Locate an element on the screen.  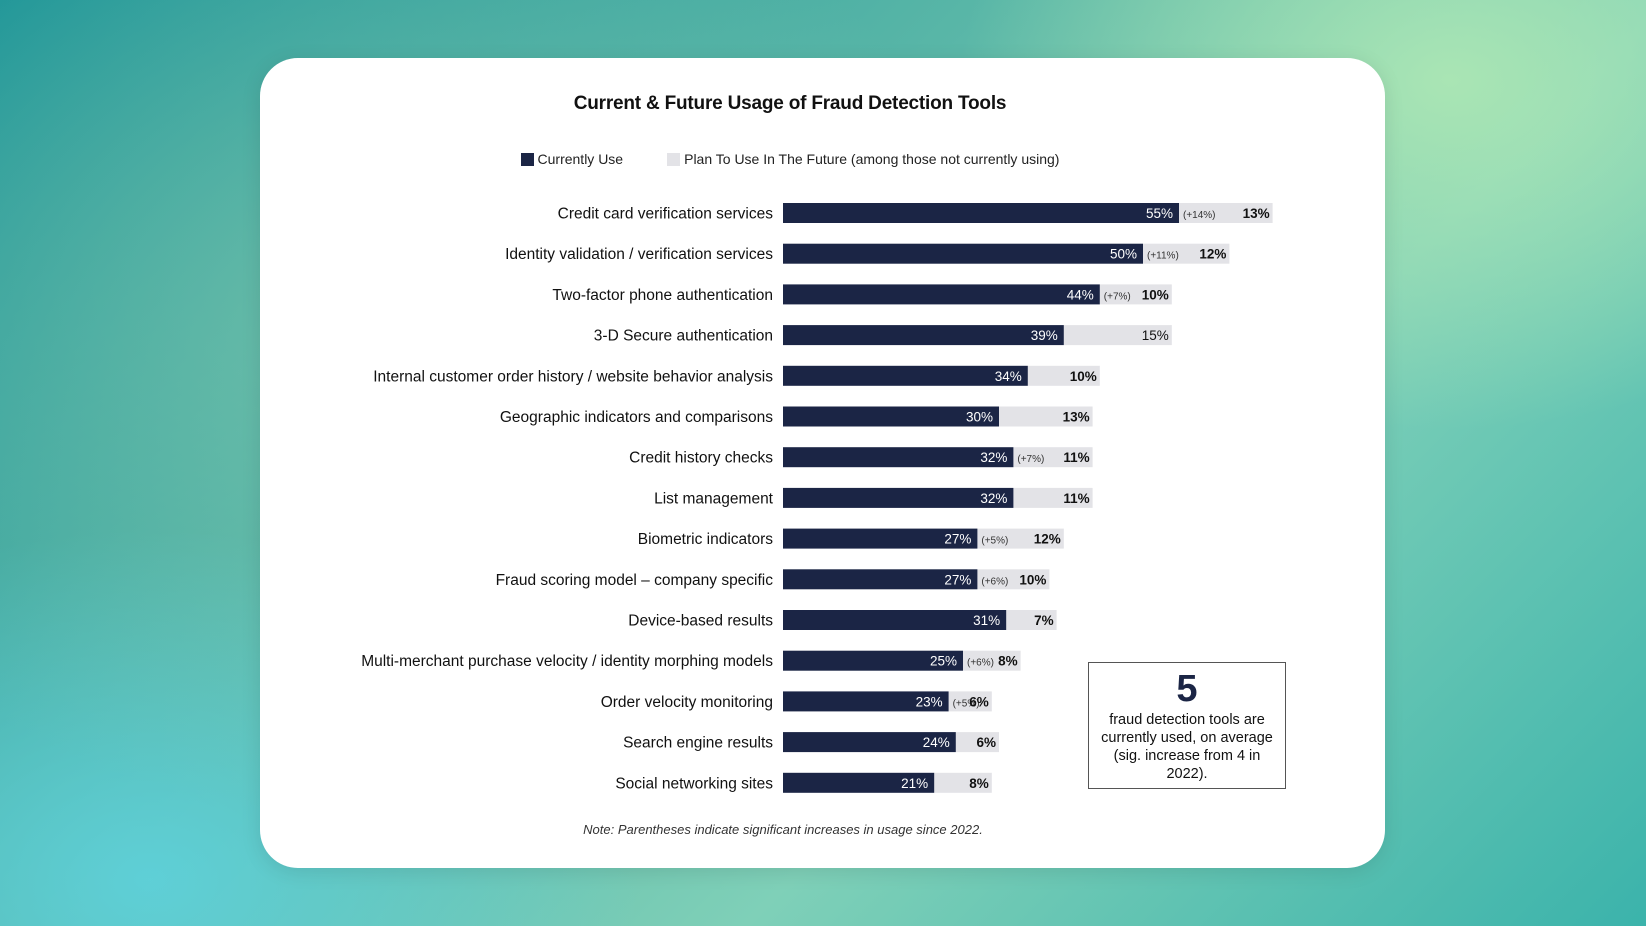
bar-row: Search engine results 24% 6% is located at coordinates (811, 742).